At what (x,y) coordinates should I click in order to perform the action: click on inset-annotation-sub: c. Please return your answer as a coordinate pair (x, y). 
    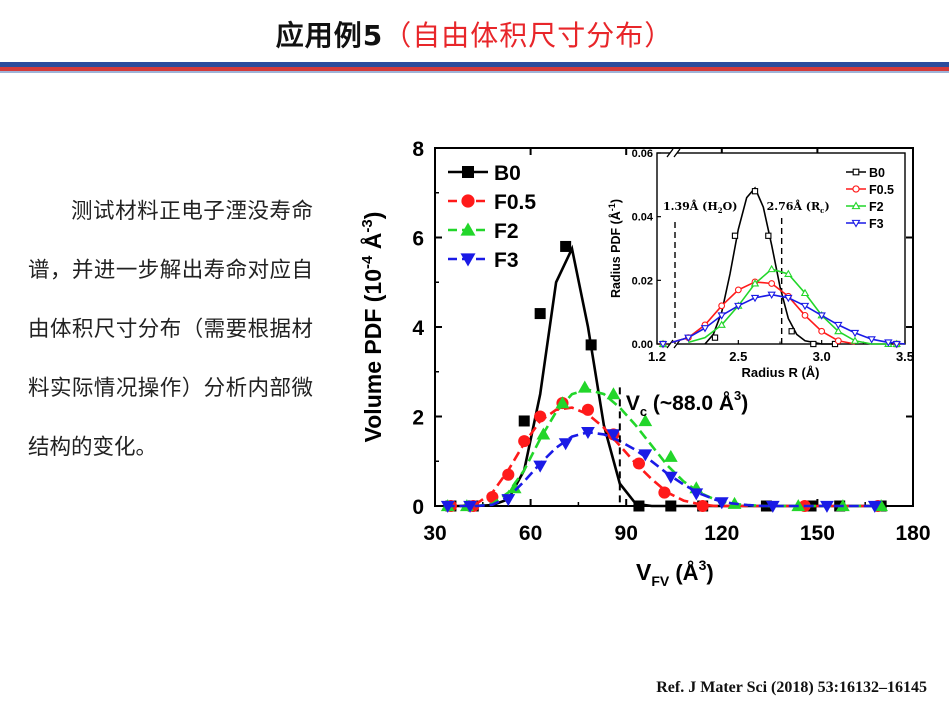
    Looking at the image, I should click on (822, 210).